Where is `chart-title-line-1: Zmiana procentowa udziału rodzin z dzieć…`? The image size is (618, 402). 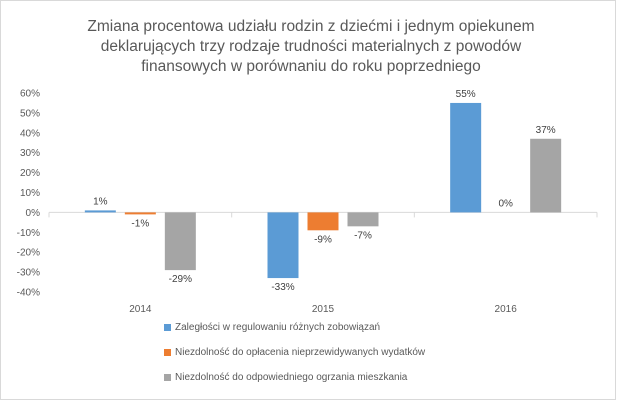
chart-title-line-1: Zmiana procentowa udziału rodzin z dzieć… is located at coordinates (311, 26).